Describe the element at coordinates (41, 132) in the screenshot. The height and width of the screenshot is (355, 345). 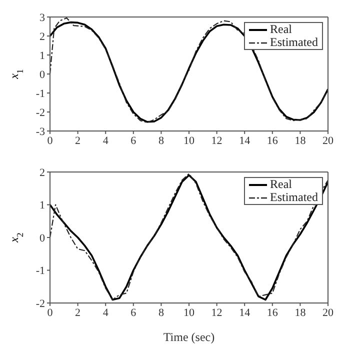
I see `y-tick-label: -3` at that location.